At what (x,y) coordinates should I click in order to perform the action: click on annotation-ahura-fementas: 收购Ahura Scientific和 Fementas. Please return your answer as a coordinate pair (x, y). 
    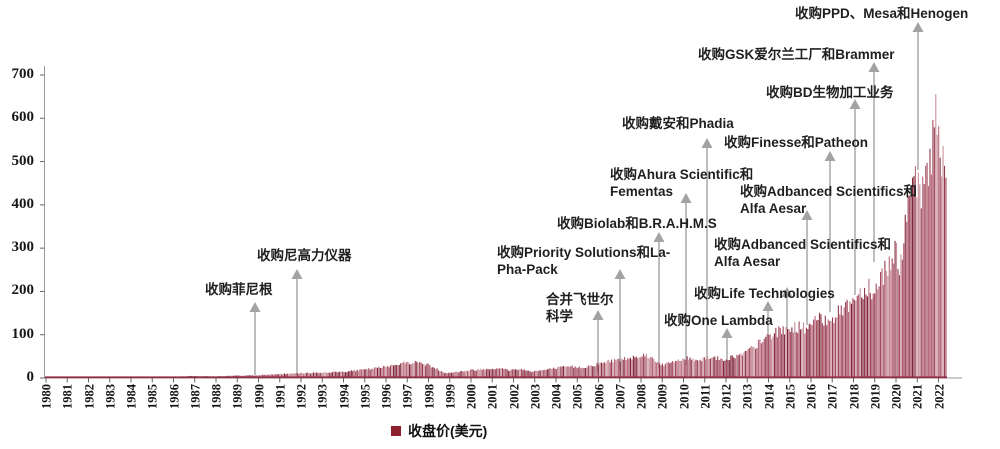
    Looking at the image, I should click on (682, 183).